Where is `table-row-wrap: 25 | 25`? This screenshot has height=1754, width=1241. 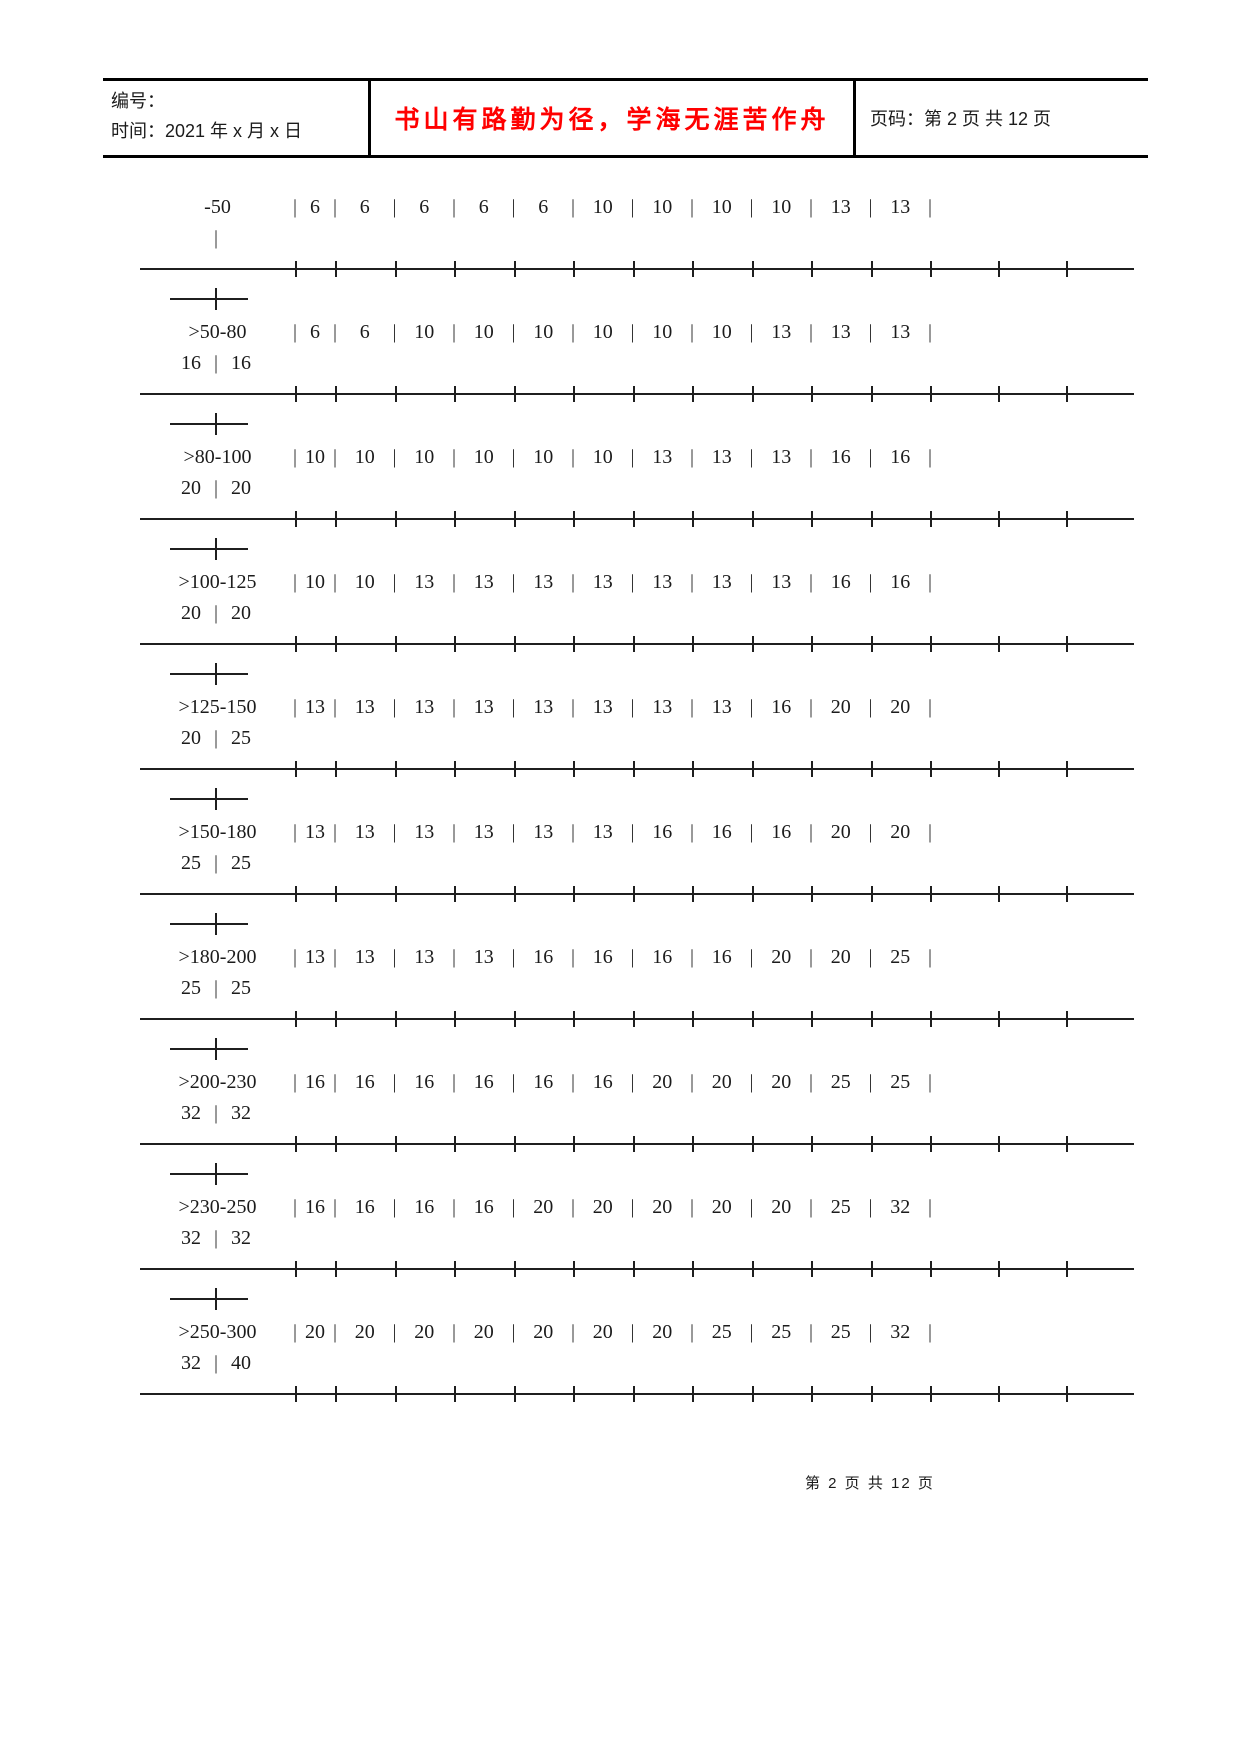
table-row-wrap: 25 | 25 is located at coordinates (645, 863).